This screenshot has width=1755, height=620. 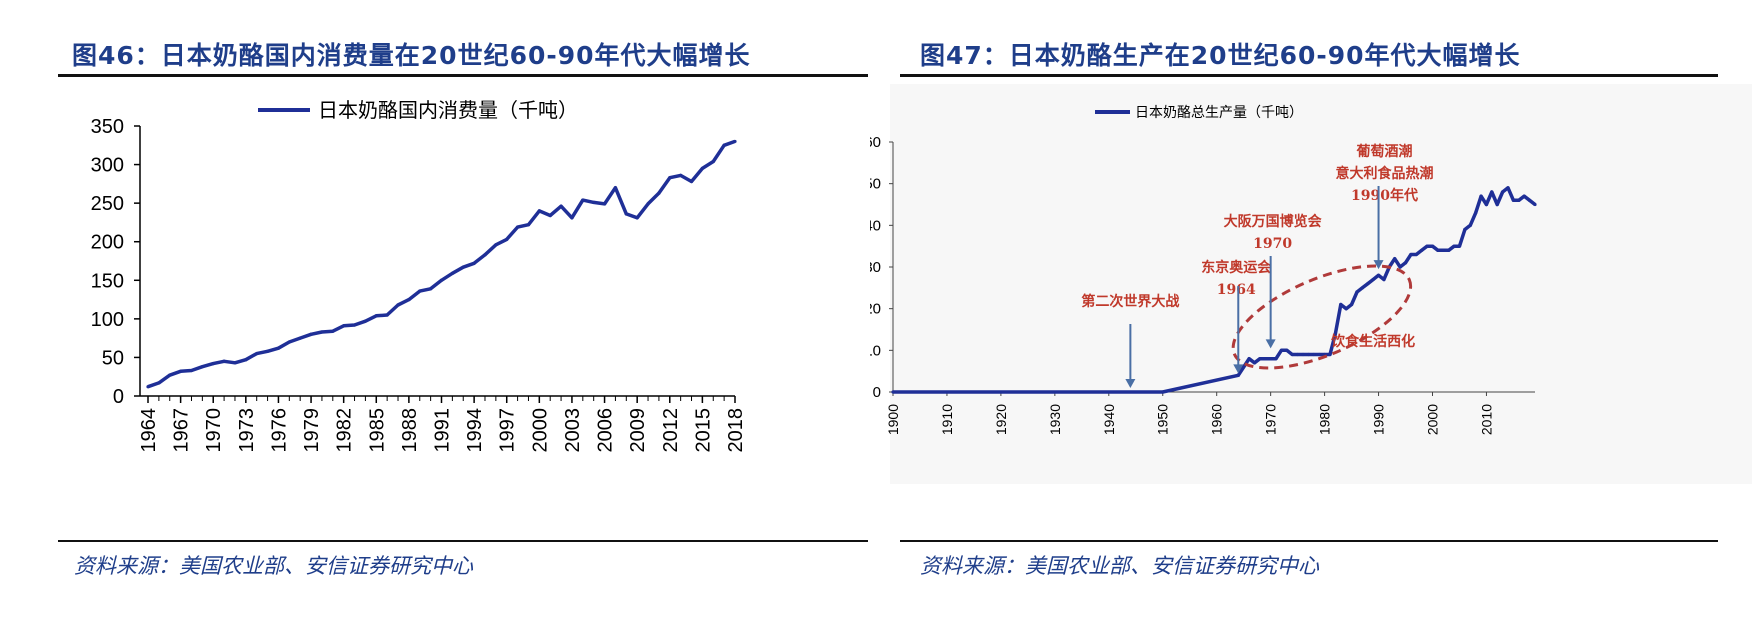 I want to click on x-tick-label: 1967, so click(x=182, y=430).